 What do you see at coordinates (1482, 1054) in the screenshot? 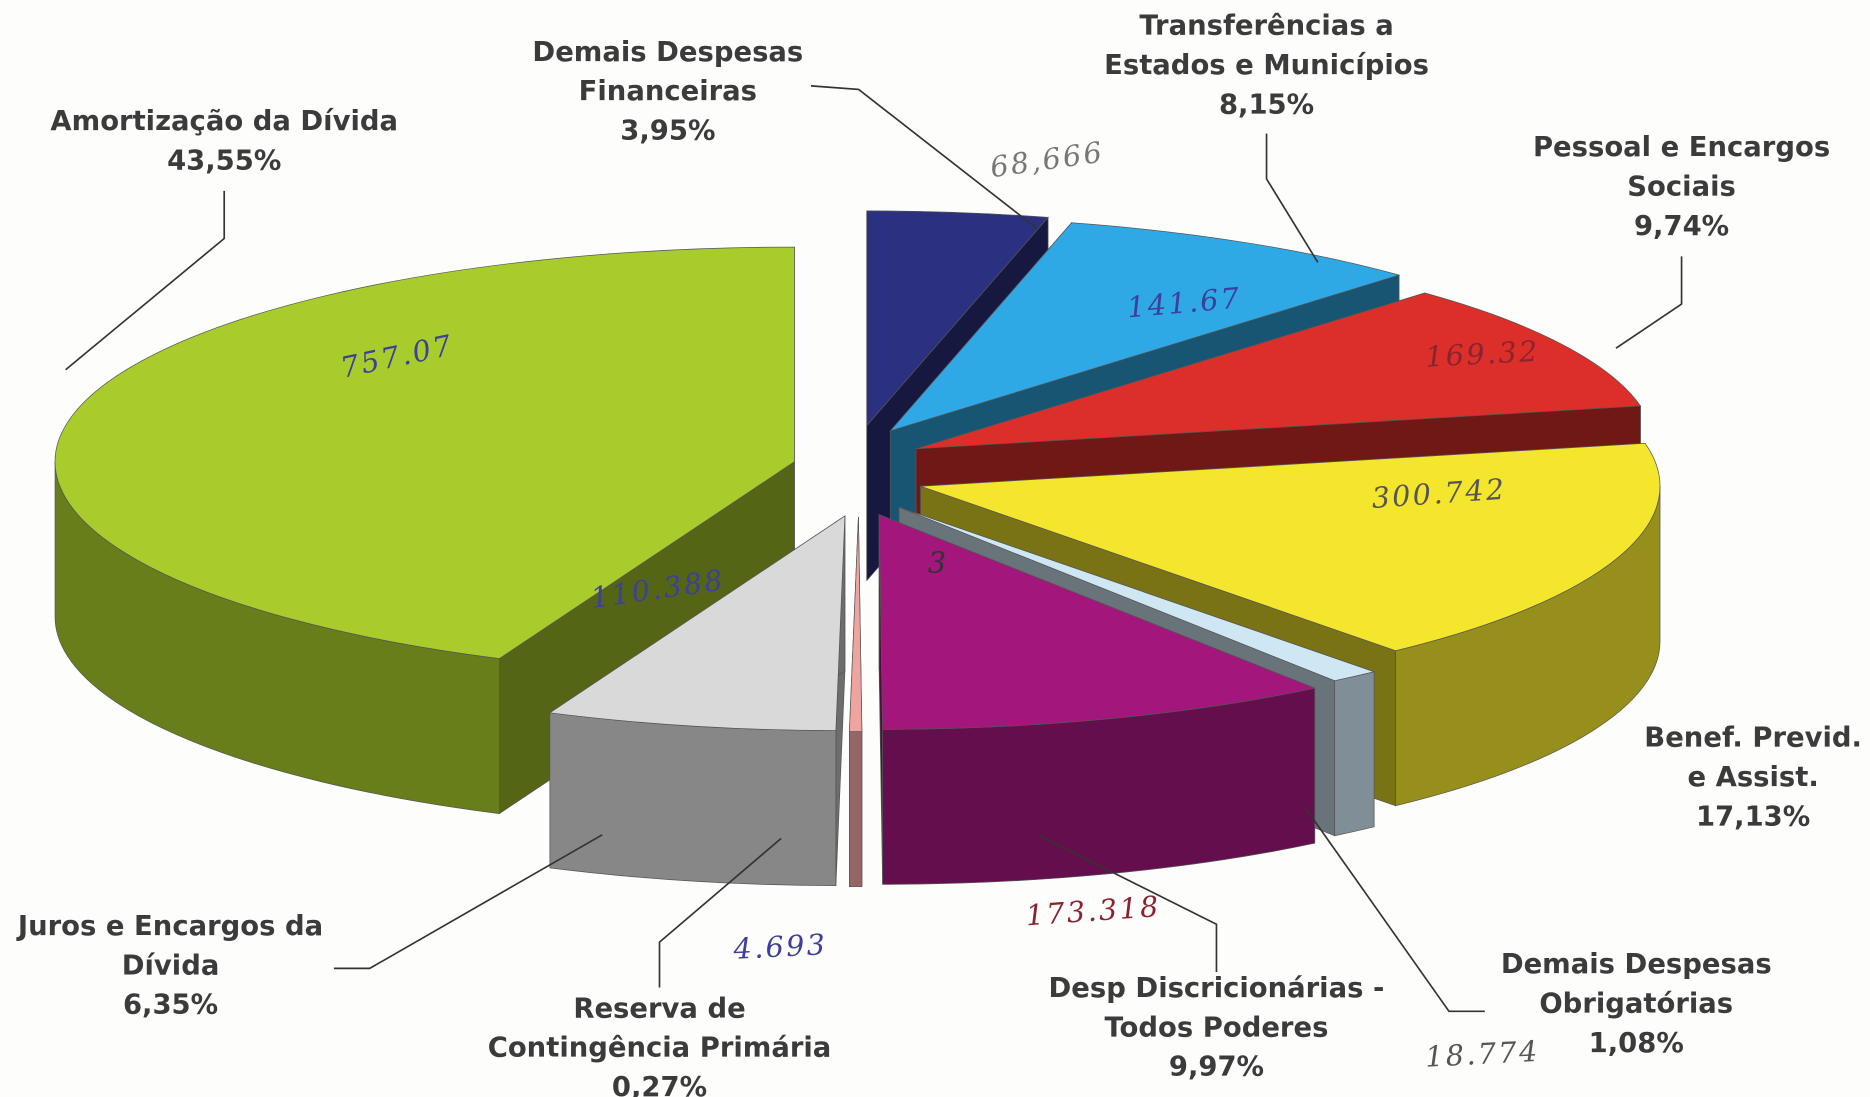
I see `handwritten-note: 18.774` at bounding box center [1482, 1054].